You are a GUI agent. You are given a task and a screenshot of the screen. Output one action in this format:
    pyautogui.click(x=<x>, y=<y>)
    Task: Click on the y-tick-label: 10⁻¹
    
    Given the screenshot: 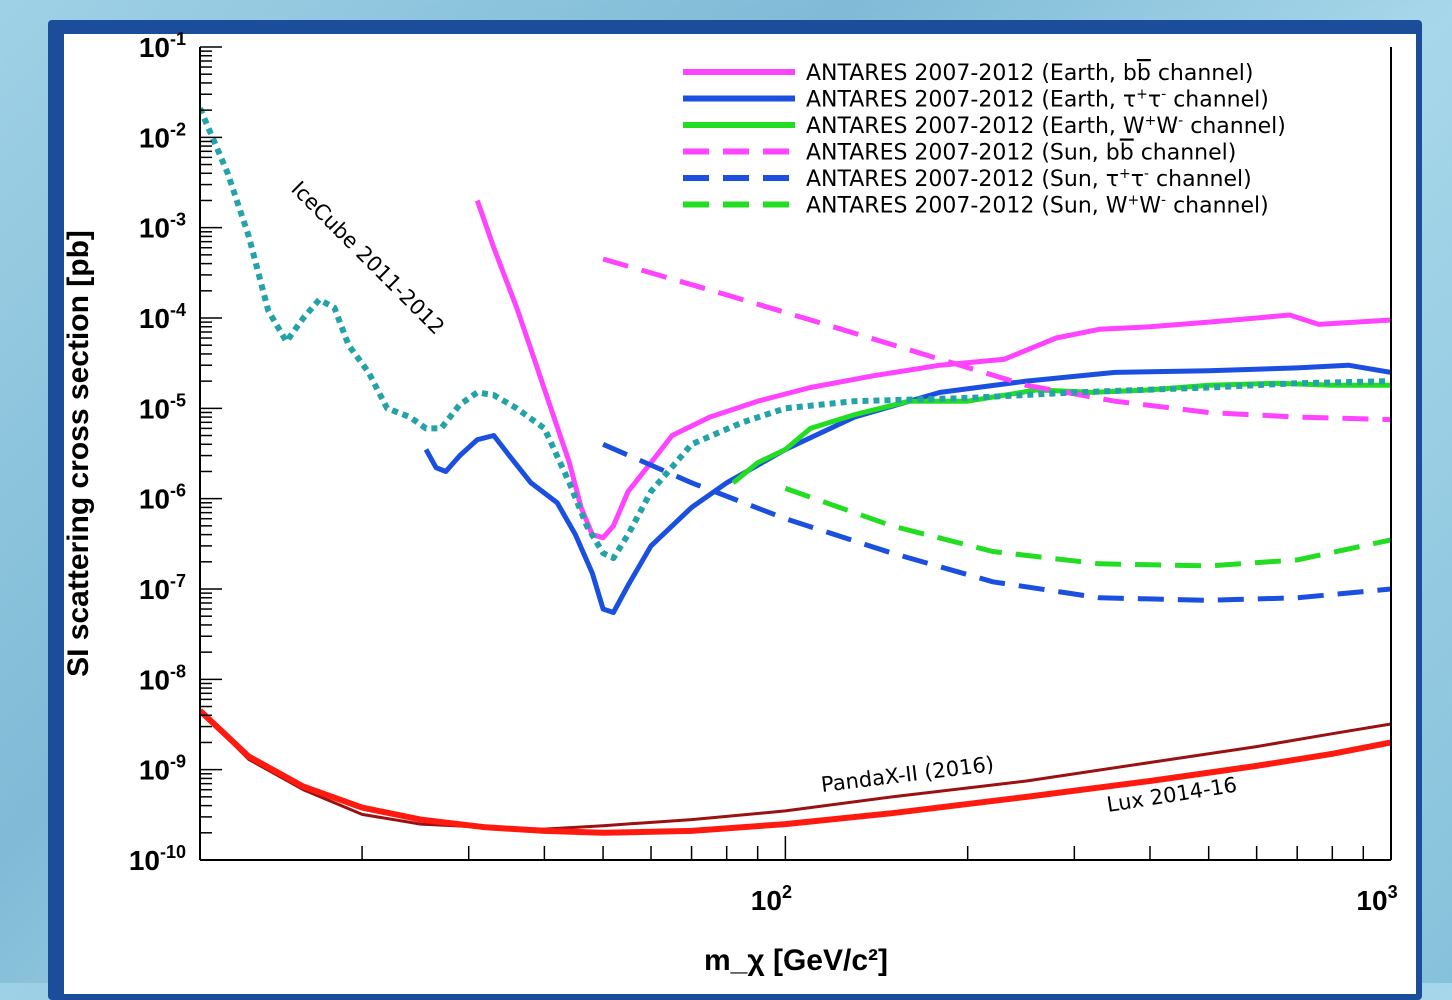 What is the action you would take?
    pyautogui.click(x=162, y=46)
    